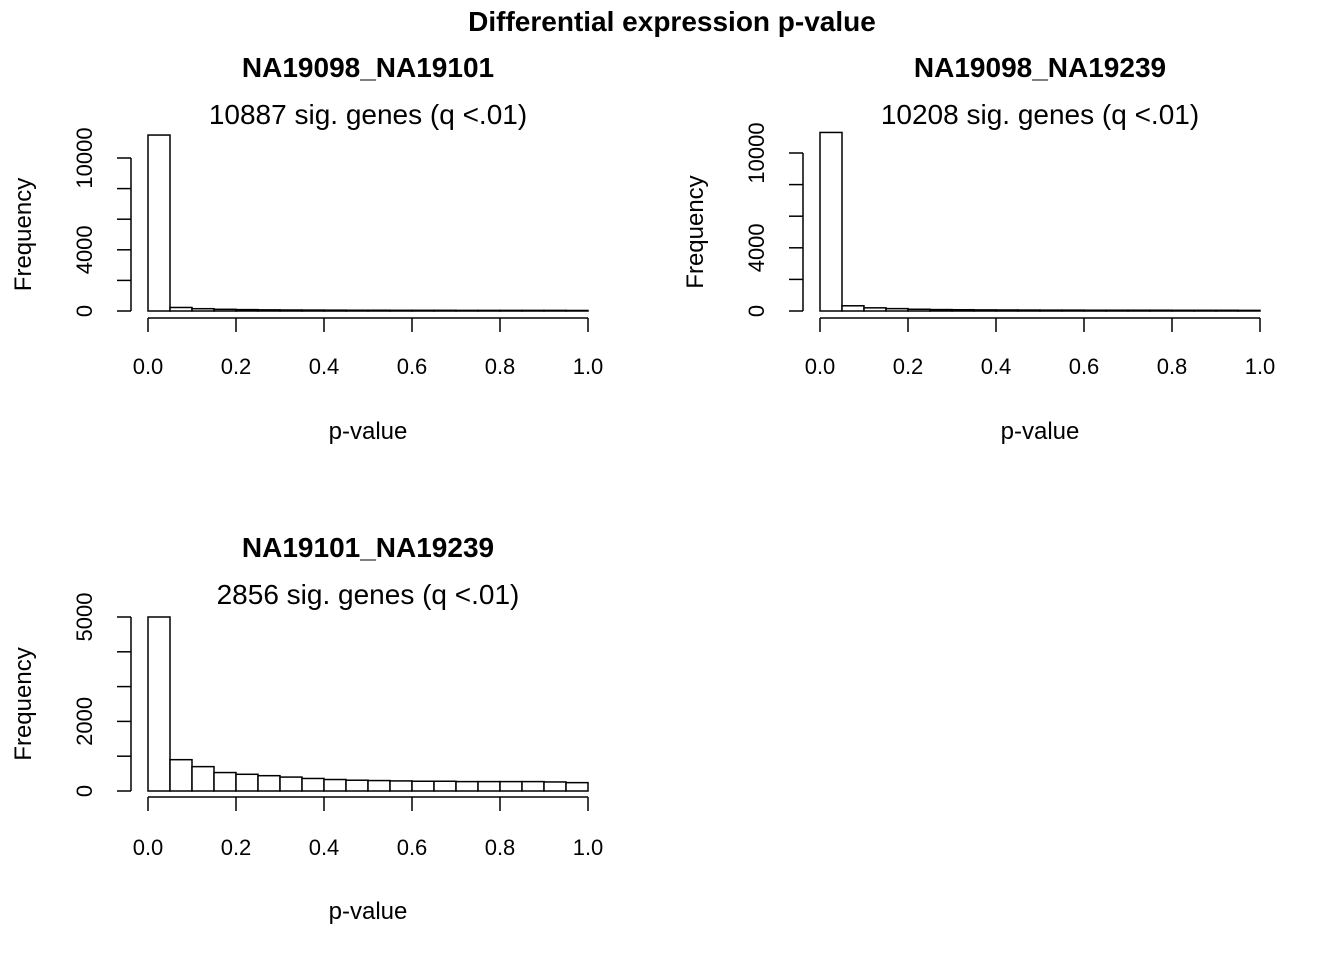 The image size is (1344, 960). What do you see at coordinates (672, 21) in the screenshot?
I see `figure-title: Differential expression p-value` at bounding box center [672, 21].